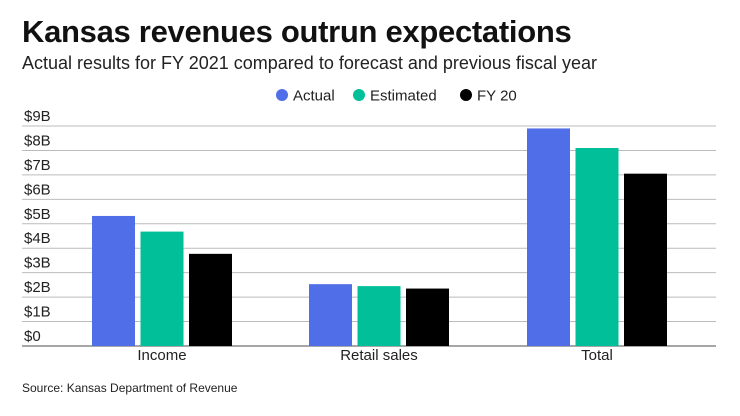 The image size is (740, 416). Describe the element at coordinates (548, 237) in the screenshot. I see `bar-actual: Total Actual: 8.9` at that location.